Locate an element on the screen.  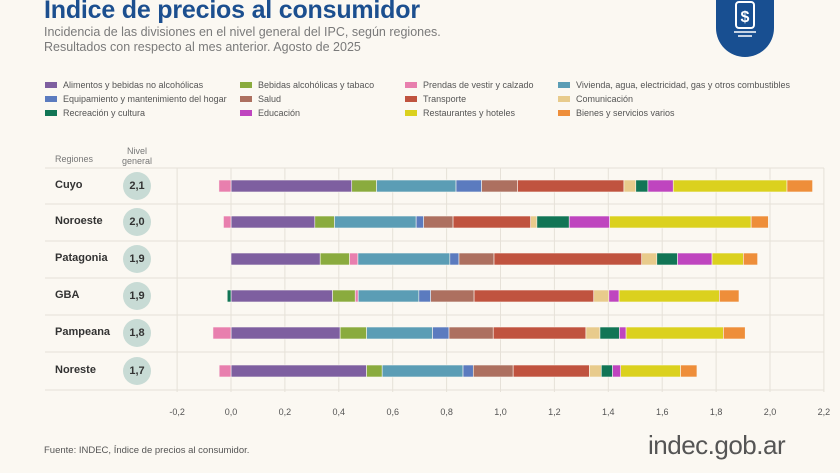
legend-label: Educación is located at coordinates (279, 113).